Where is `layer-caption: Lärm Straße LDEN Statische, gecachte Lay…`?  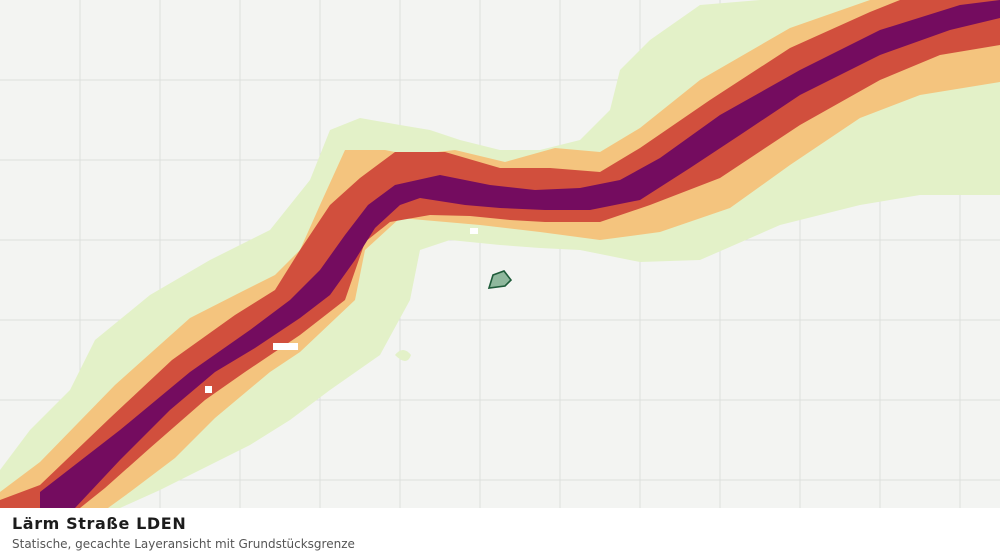
layer-caption: Lärm Straße LDEN Statische, gecachte Lay… is located at coordinates (500, 534).